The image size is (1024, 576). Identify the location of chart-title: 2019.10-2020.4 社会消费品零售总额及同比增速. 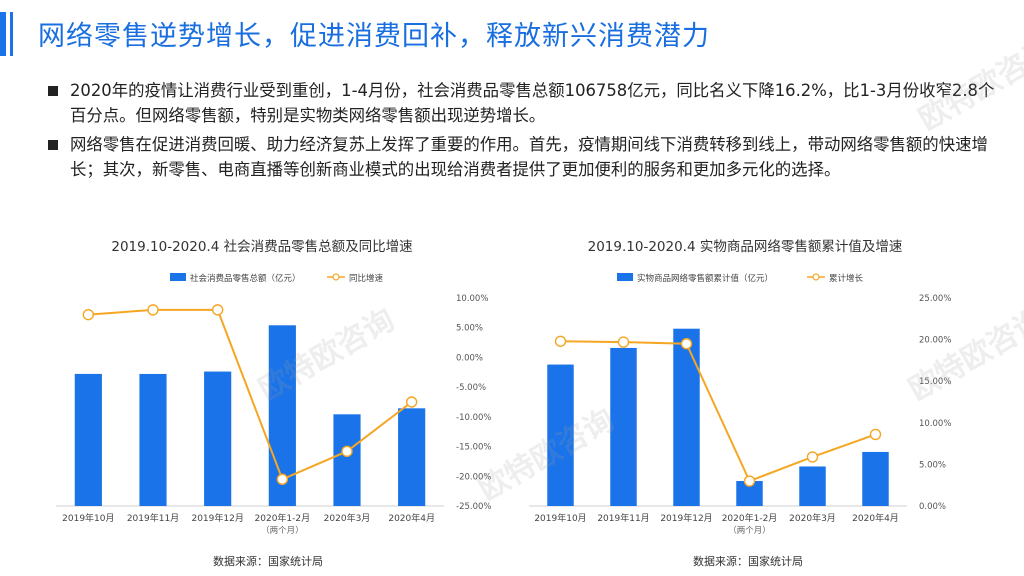
(261, 247).